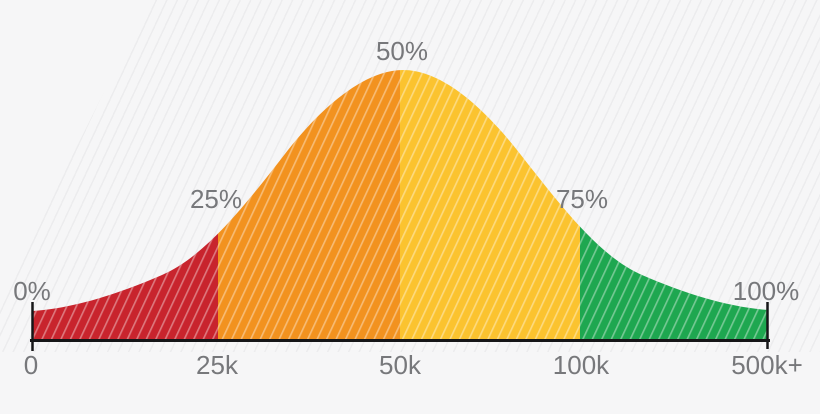 This screenshot has height=414, width=820. I want to click on x-tick-label-100k: 100k, so click(581, 365).